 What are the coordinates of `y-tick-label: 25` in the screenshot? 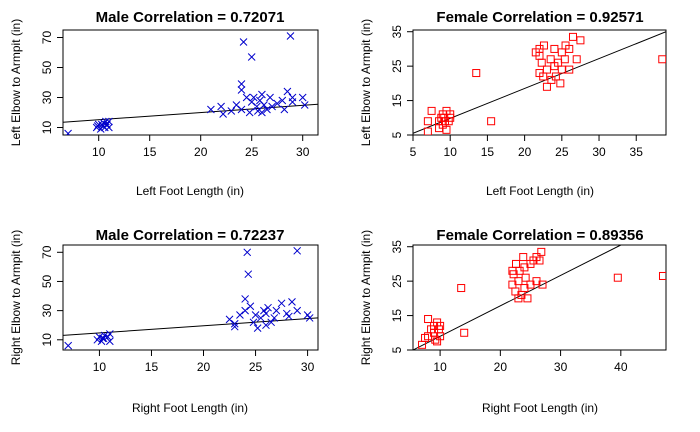 It's located at (397, 281).